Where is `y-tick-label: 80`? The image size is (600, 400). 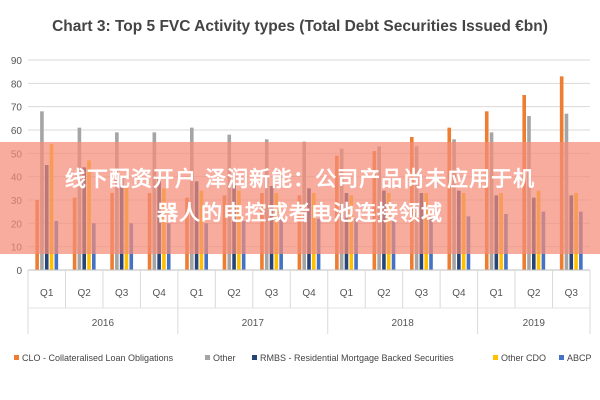 y-tick-label: 80 is located at coordinates (17, 84).